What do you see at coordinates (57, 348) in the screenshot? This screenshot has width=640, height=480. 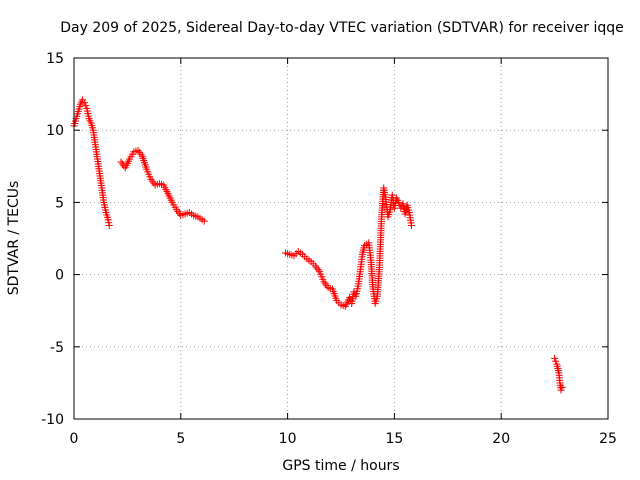 I see `y-tick-label: -5` at bounding box center [57, 348].